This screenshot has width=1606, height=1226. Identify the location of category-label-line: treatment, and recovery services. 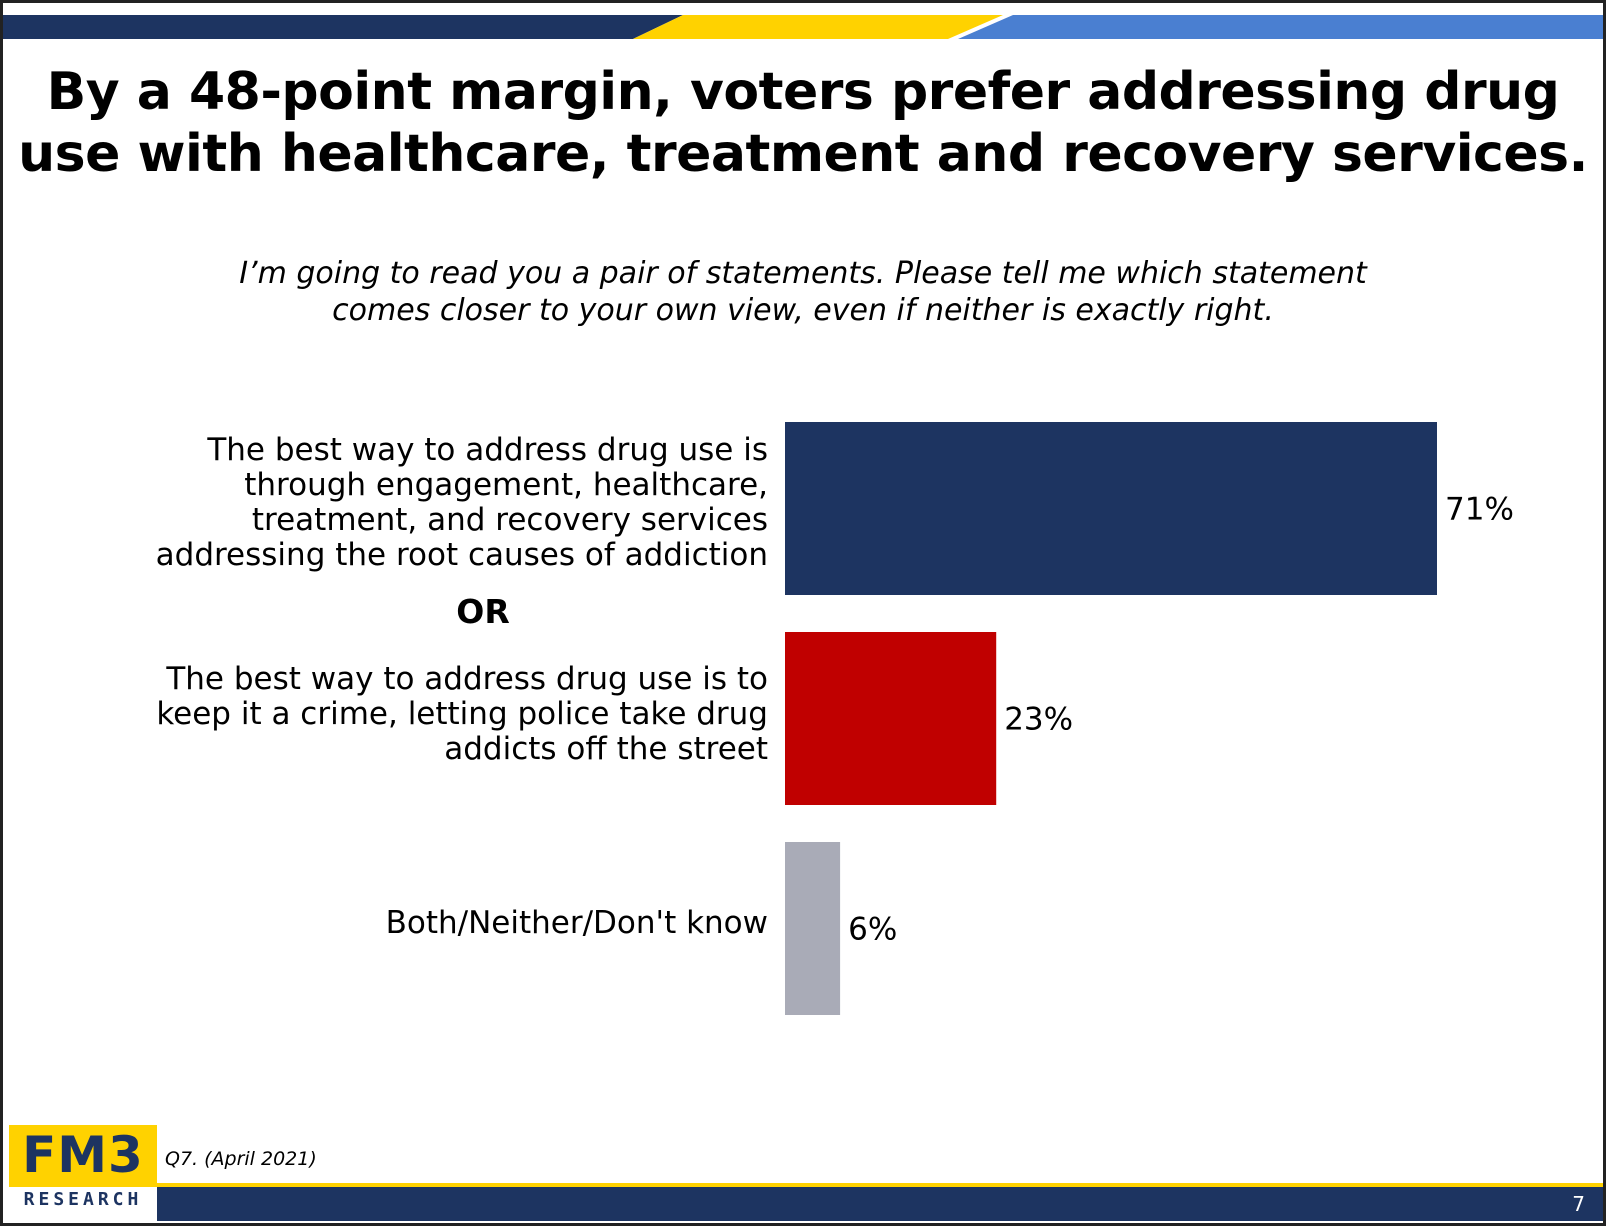
(509, 520).